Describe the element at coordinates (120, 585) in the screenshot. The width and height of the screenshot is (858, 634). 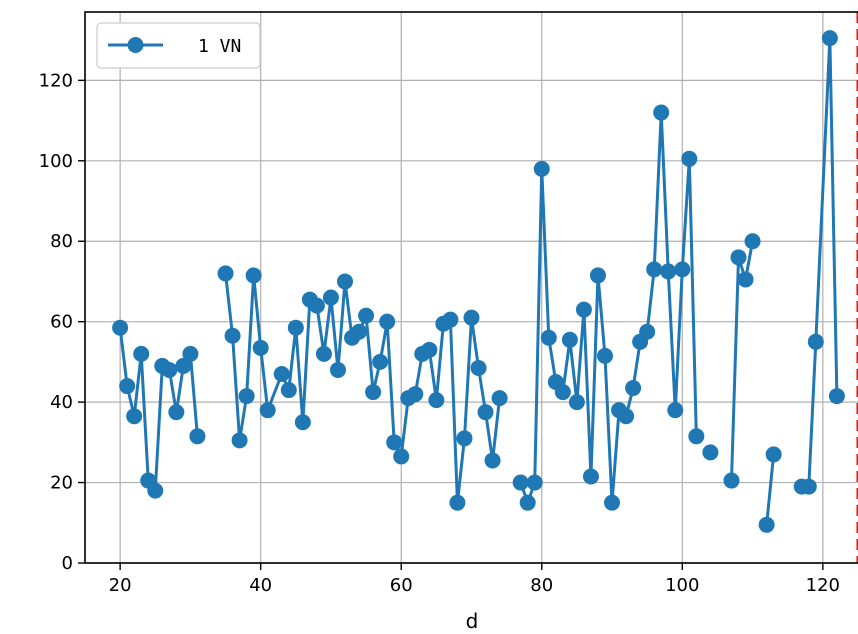
I see `x-tick-label: 20` at that location.